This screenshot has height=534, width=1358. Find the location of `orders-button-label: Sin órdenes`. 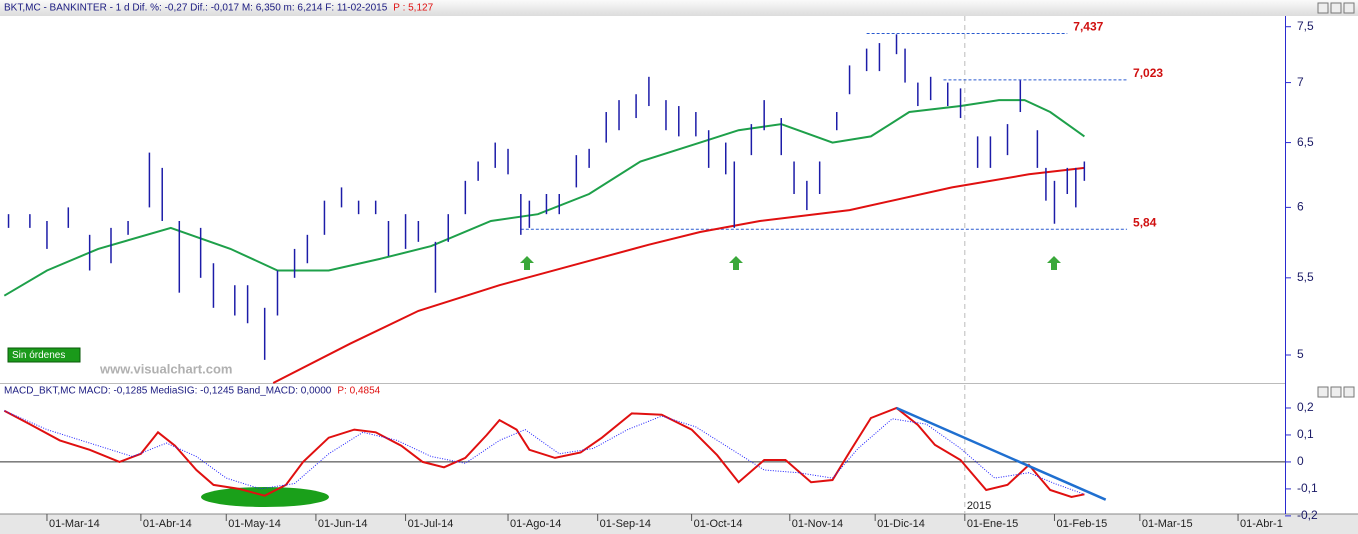

orders-button-label: Sin órdenes is located at coordinates (38, 355).